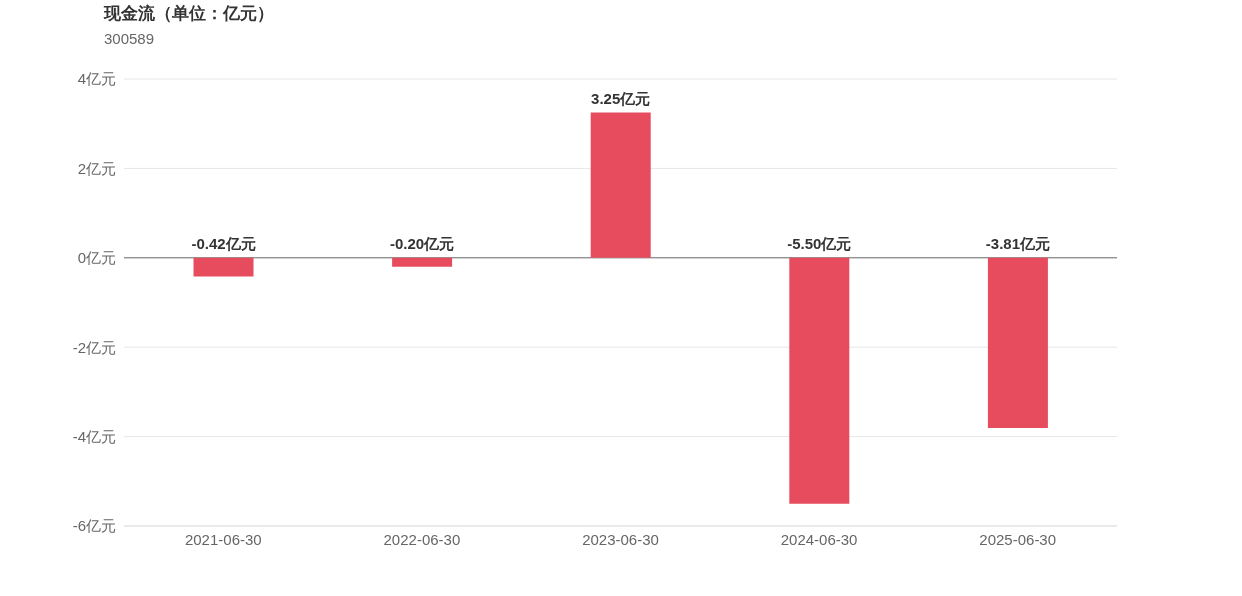 Image resolution: width=1242 pixels, height=596 pixels. What do you see at coordinates (94, 436) in the screenshot?
I see `y-tick-label: -4亿元` at bounding box center [94, 436].